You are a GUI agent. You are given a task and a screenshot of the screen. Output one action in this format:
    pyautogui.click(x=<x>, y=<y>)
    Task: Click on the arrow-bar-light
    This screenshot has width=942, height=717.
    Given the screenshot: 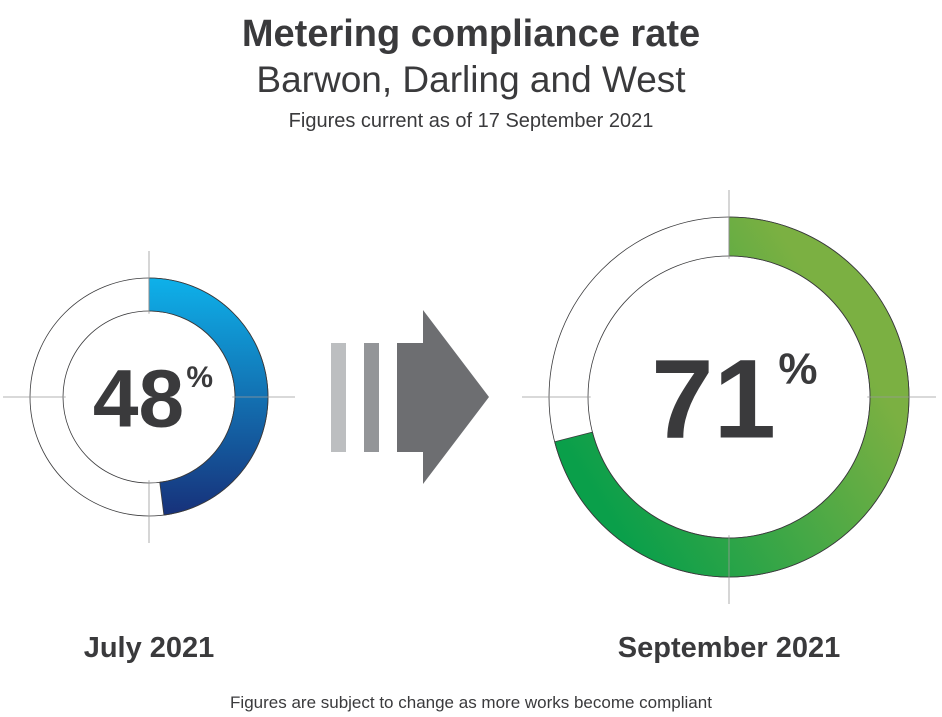 What is the action you would take?
    pyautogui.click(x=338, y=397)
    